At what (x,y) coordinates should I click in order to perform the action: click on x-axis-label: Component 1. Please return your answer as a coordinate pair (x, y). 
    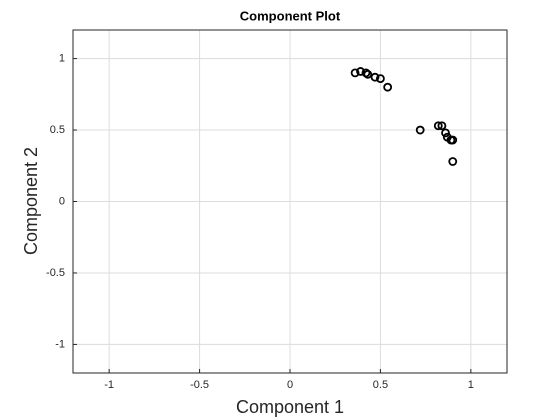
    Looking at the image, I should click on (290, 407).